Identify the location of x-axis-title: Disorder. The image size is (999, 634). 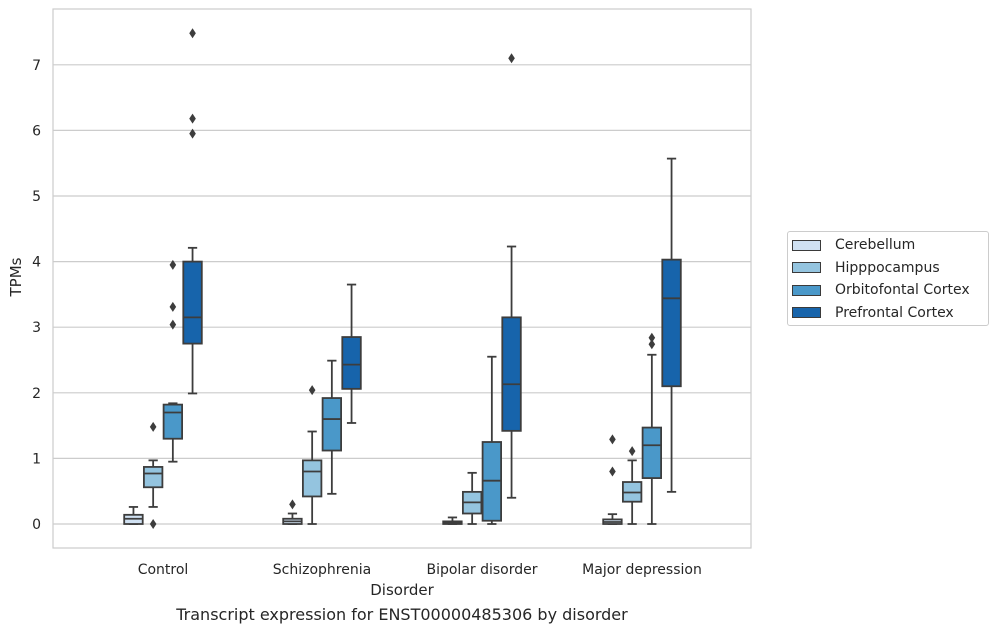
(402, 590).